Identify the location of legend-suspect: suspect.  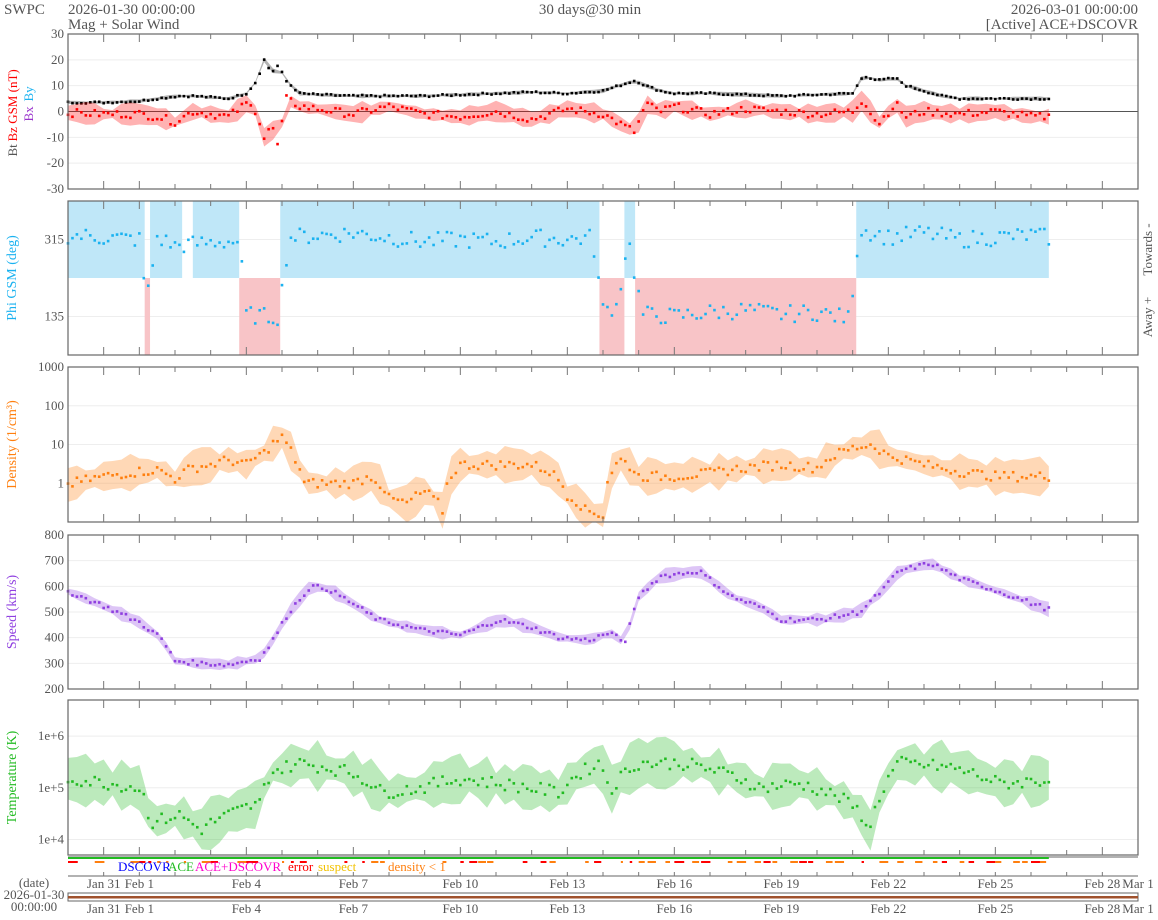
(337, 866).